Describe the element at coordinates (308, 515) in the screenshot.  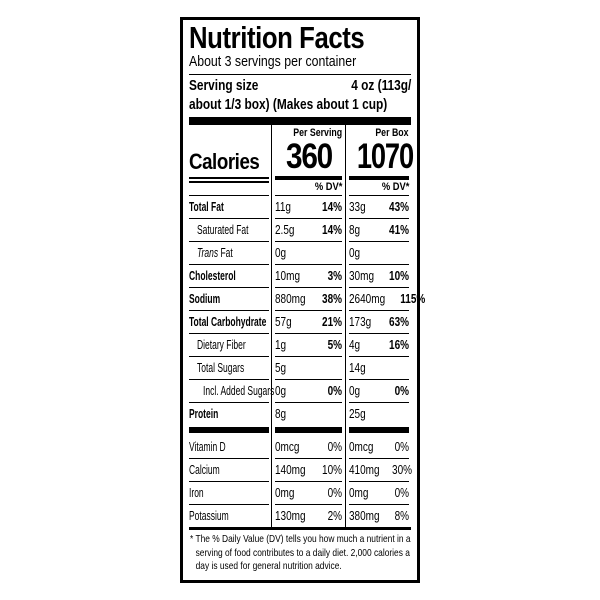
I see `vitamin-row-serving: 130mg 2%` at that location.